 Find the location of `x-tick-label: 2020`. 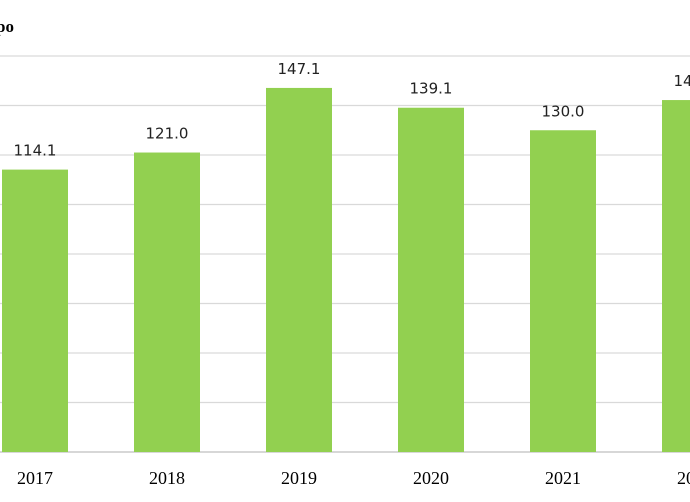

x-tick-label: 2020 is located at coordinates (431, 478).